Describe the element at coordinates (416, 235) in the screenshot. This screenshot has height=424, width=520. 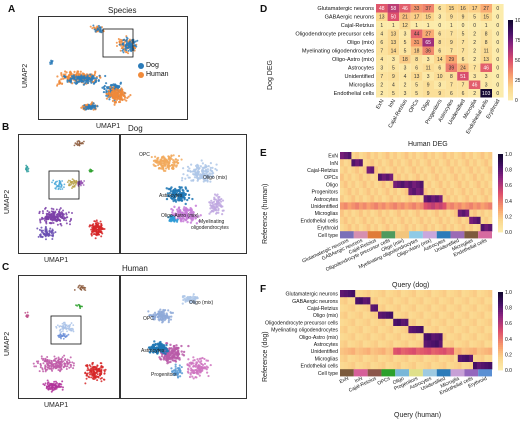
I see `cell-type-bar` at that location.